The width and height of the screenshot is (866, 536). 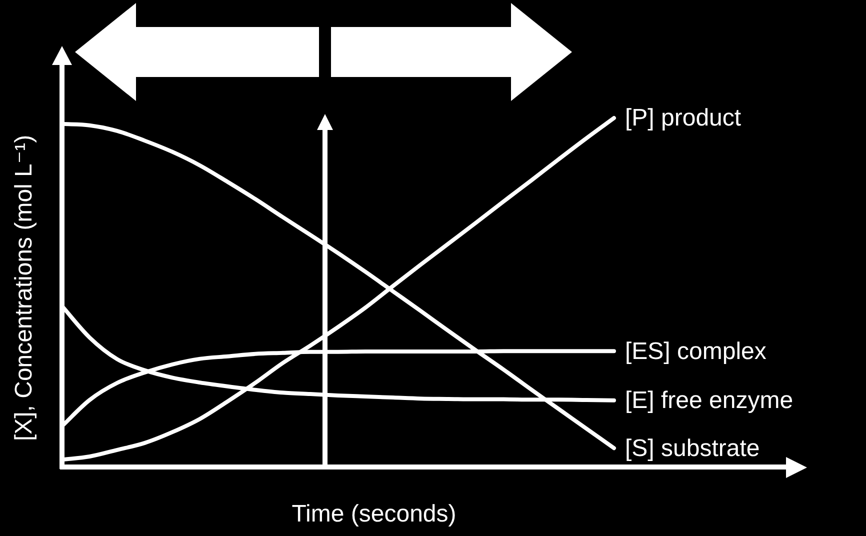 What do you see at coordinates (709, 400) in the screenshot?
I see `series-label: [E] free enzyme` at bounding box center [709, 400].